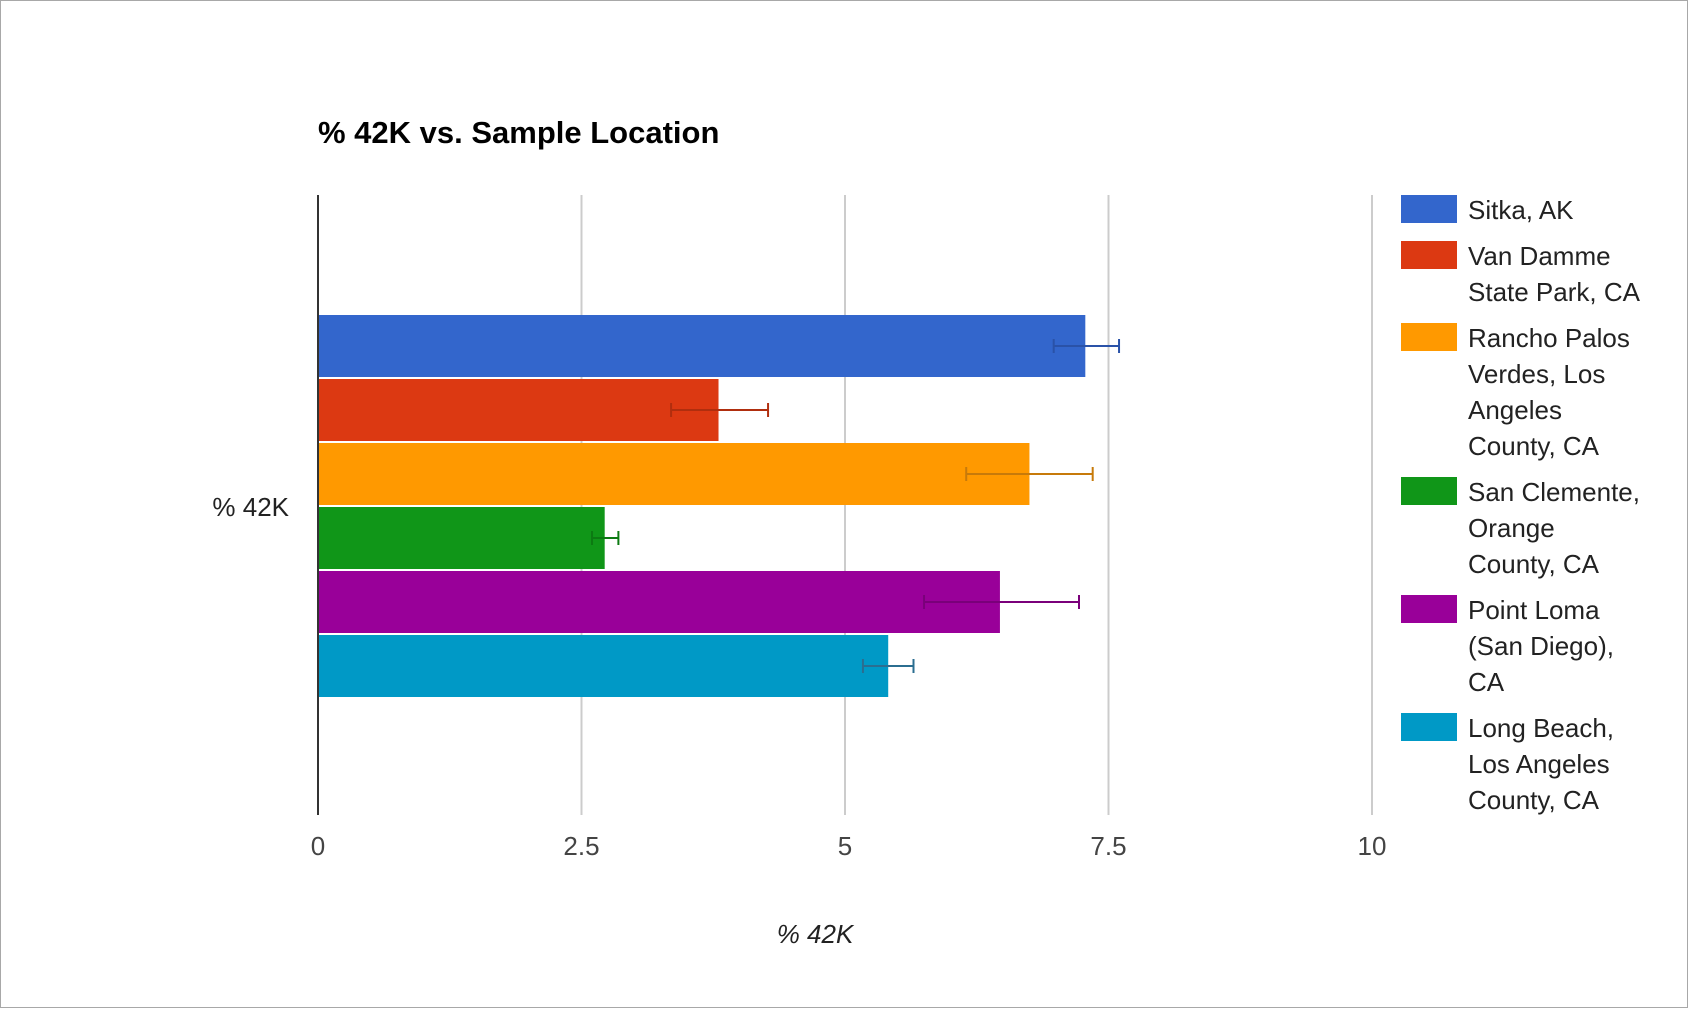 This screenshot has height=1009, width=1688. Describe the element at coordinates (1372, 846) in the screenshot. I see `x-tick-label: 10` at that location.